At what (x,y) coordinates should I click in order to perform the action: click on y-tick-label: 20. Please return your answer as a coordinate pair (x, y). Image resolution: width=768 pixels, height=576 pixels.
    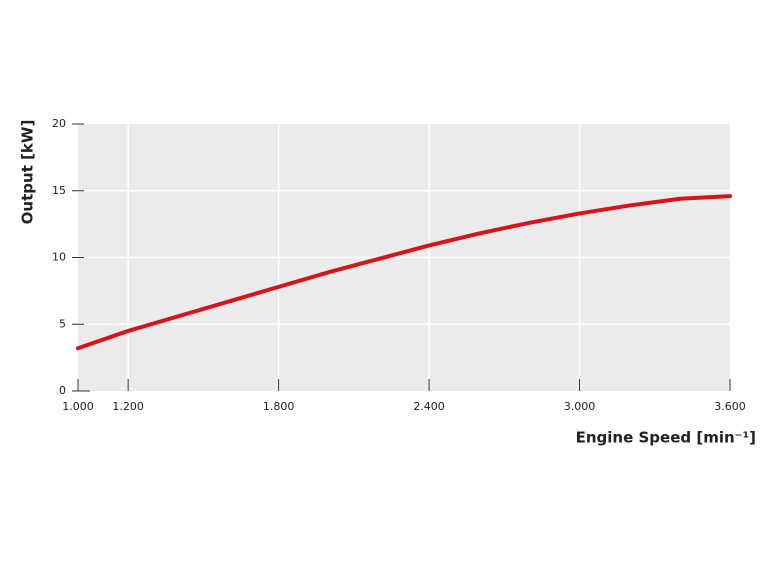
    Looking at the image, I should click on (59, 123).